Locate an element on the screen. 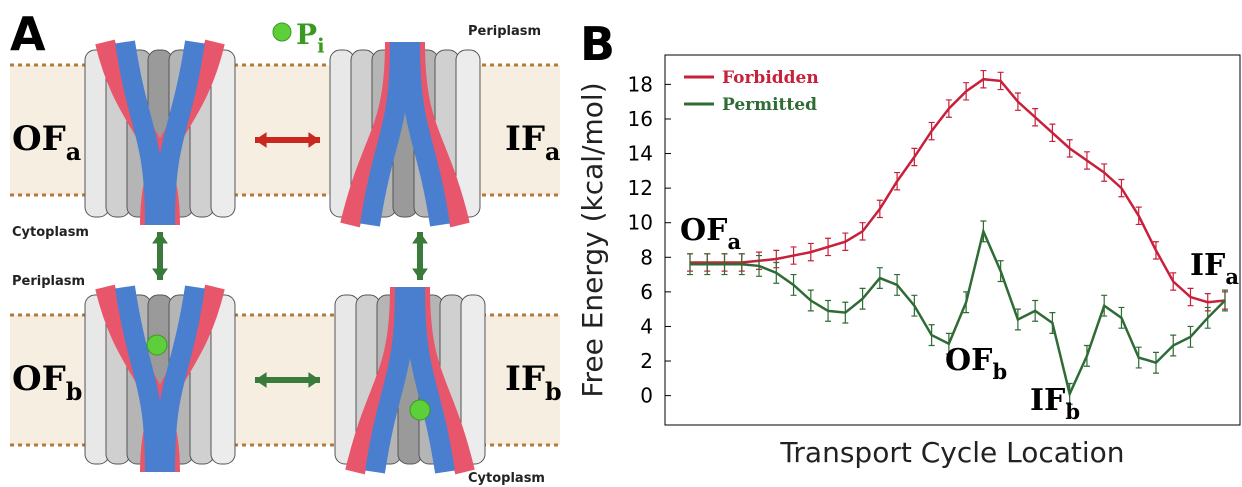 This screenshot has height=487, width=1242. y-tick-label: 6 is located at coordinates (646, 292).